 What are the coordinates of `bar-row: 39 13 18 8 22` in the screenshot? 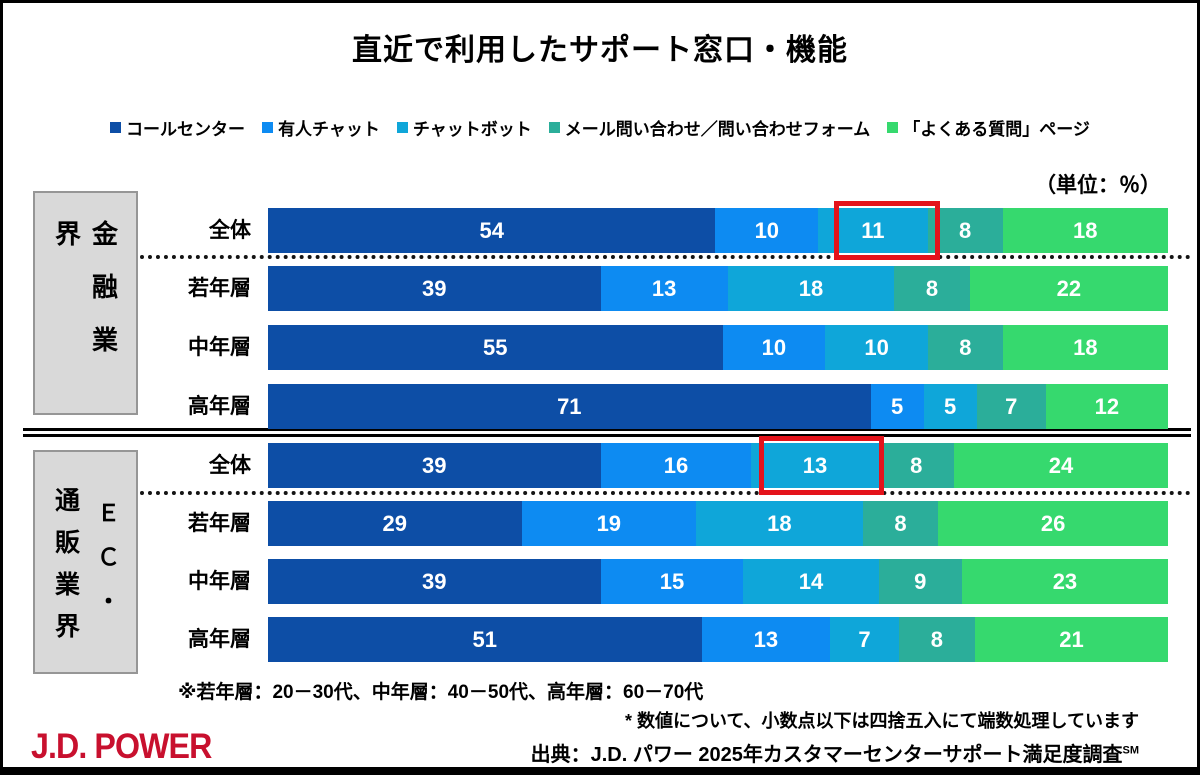 It's located at (718, 288).